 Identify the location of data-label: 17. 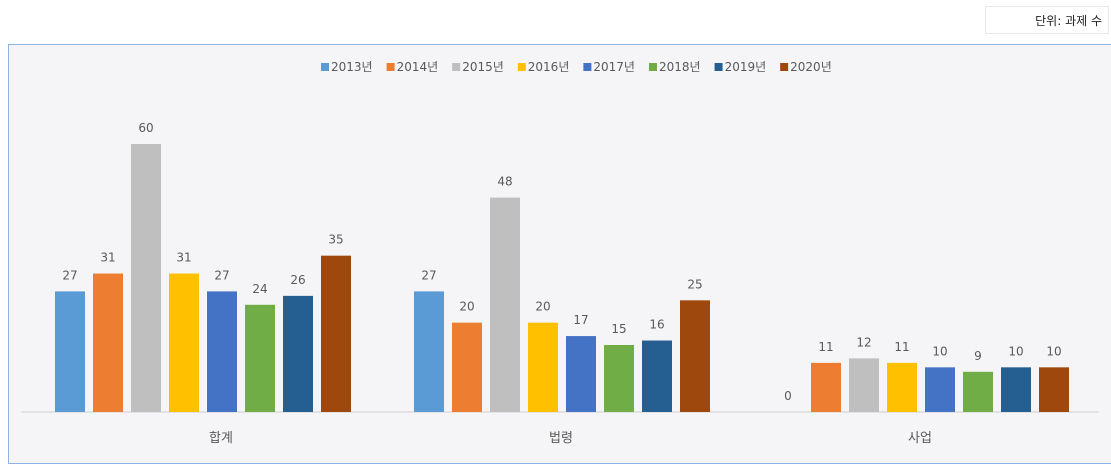
(580, 320).